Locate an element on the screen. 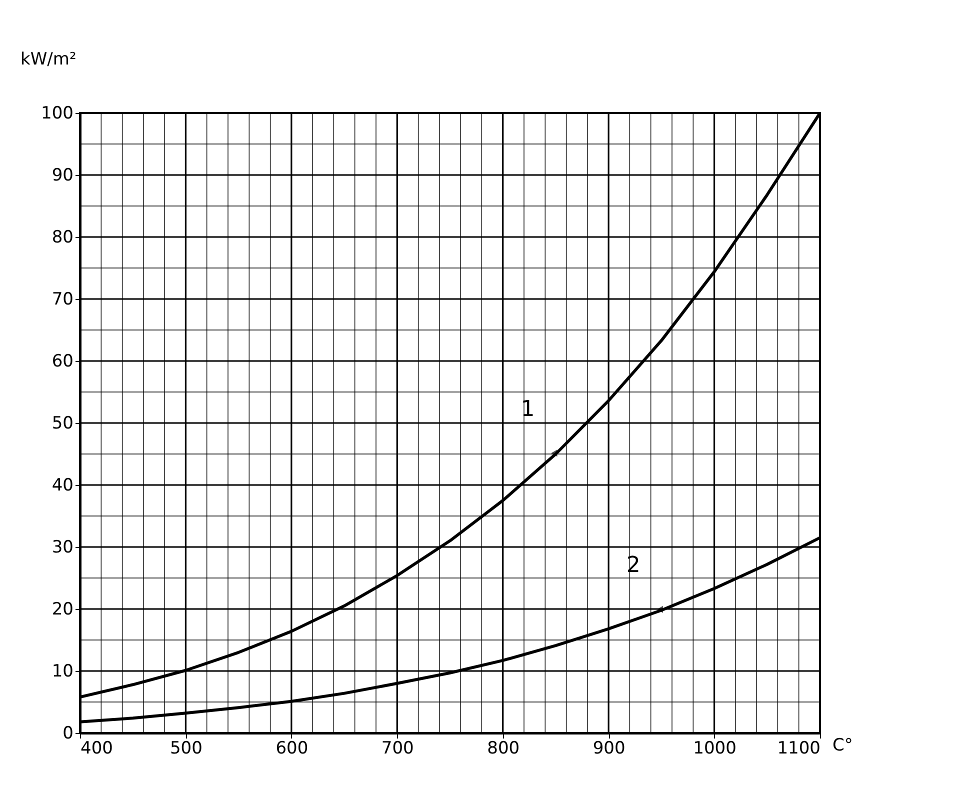  x-tick-label: 700 is located at coordinates (397, 748).